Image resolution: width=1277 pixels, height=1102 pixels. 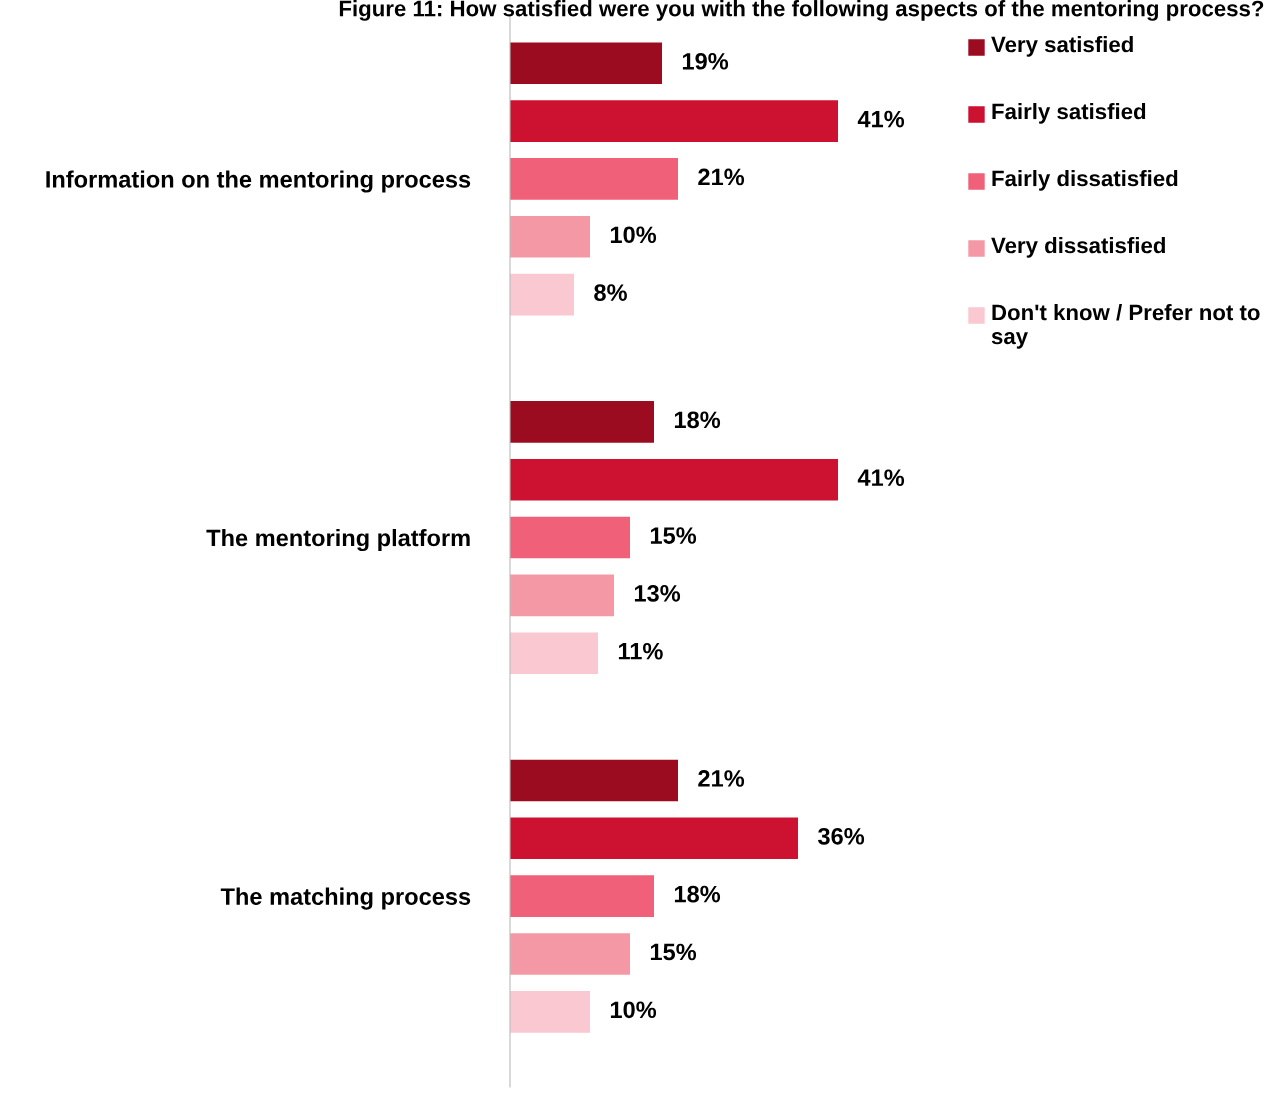 I want to click on chart-title: Figure 11: How satisfied were you with the following aspects of the mentoring process?, so click(x=801, y=10).